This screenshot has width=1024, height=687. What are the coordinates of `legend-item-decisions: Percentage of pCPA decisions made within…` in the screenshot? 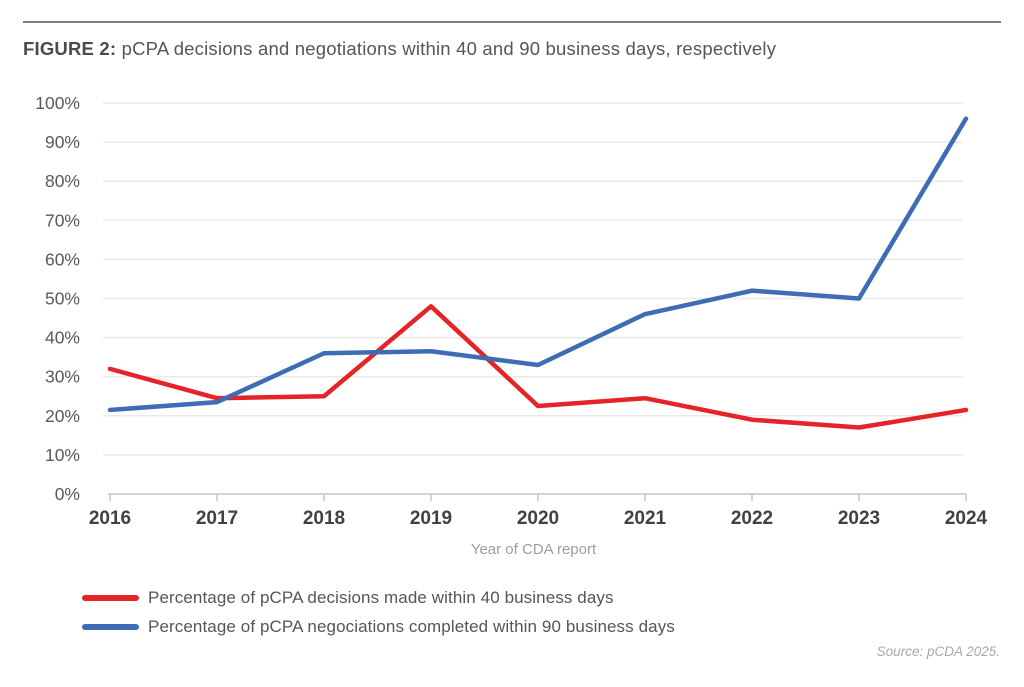 It's located at (378, 598).